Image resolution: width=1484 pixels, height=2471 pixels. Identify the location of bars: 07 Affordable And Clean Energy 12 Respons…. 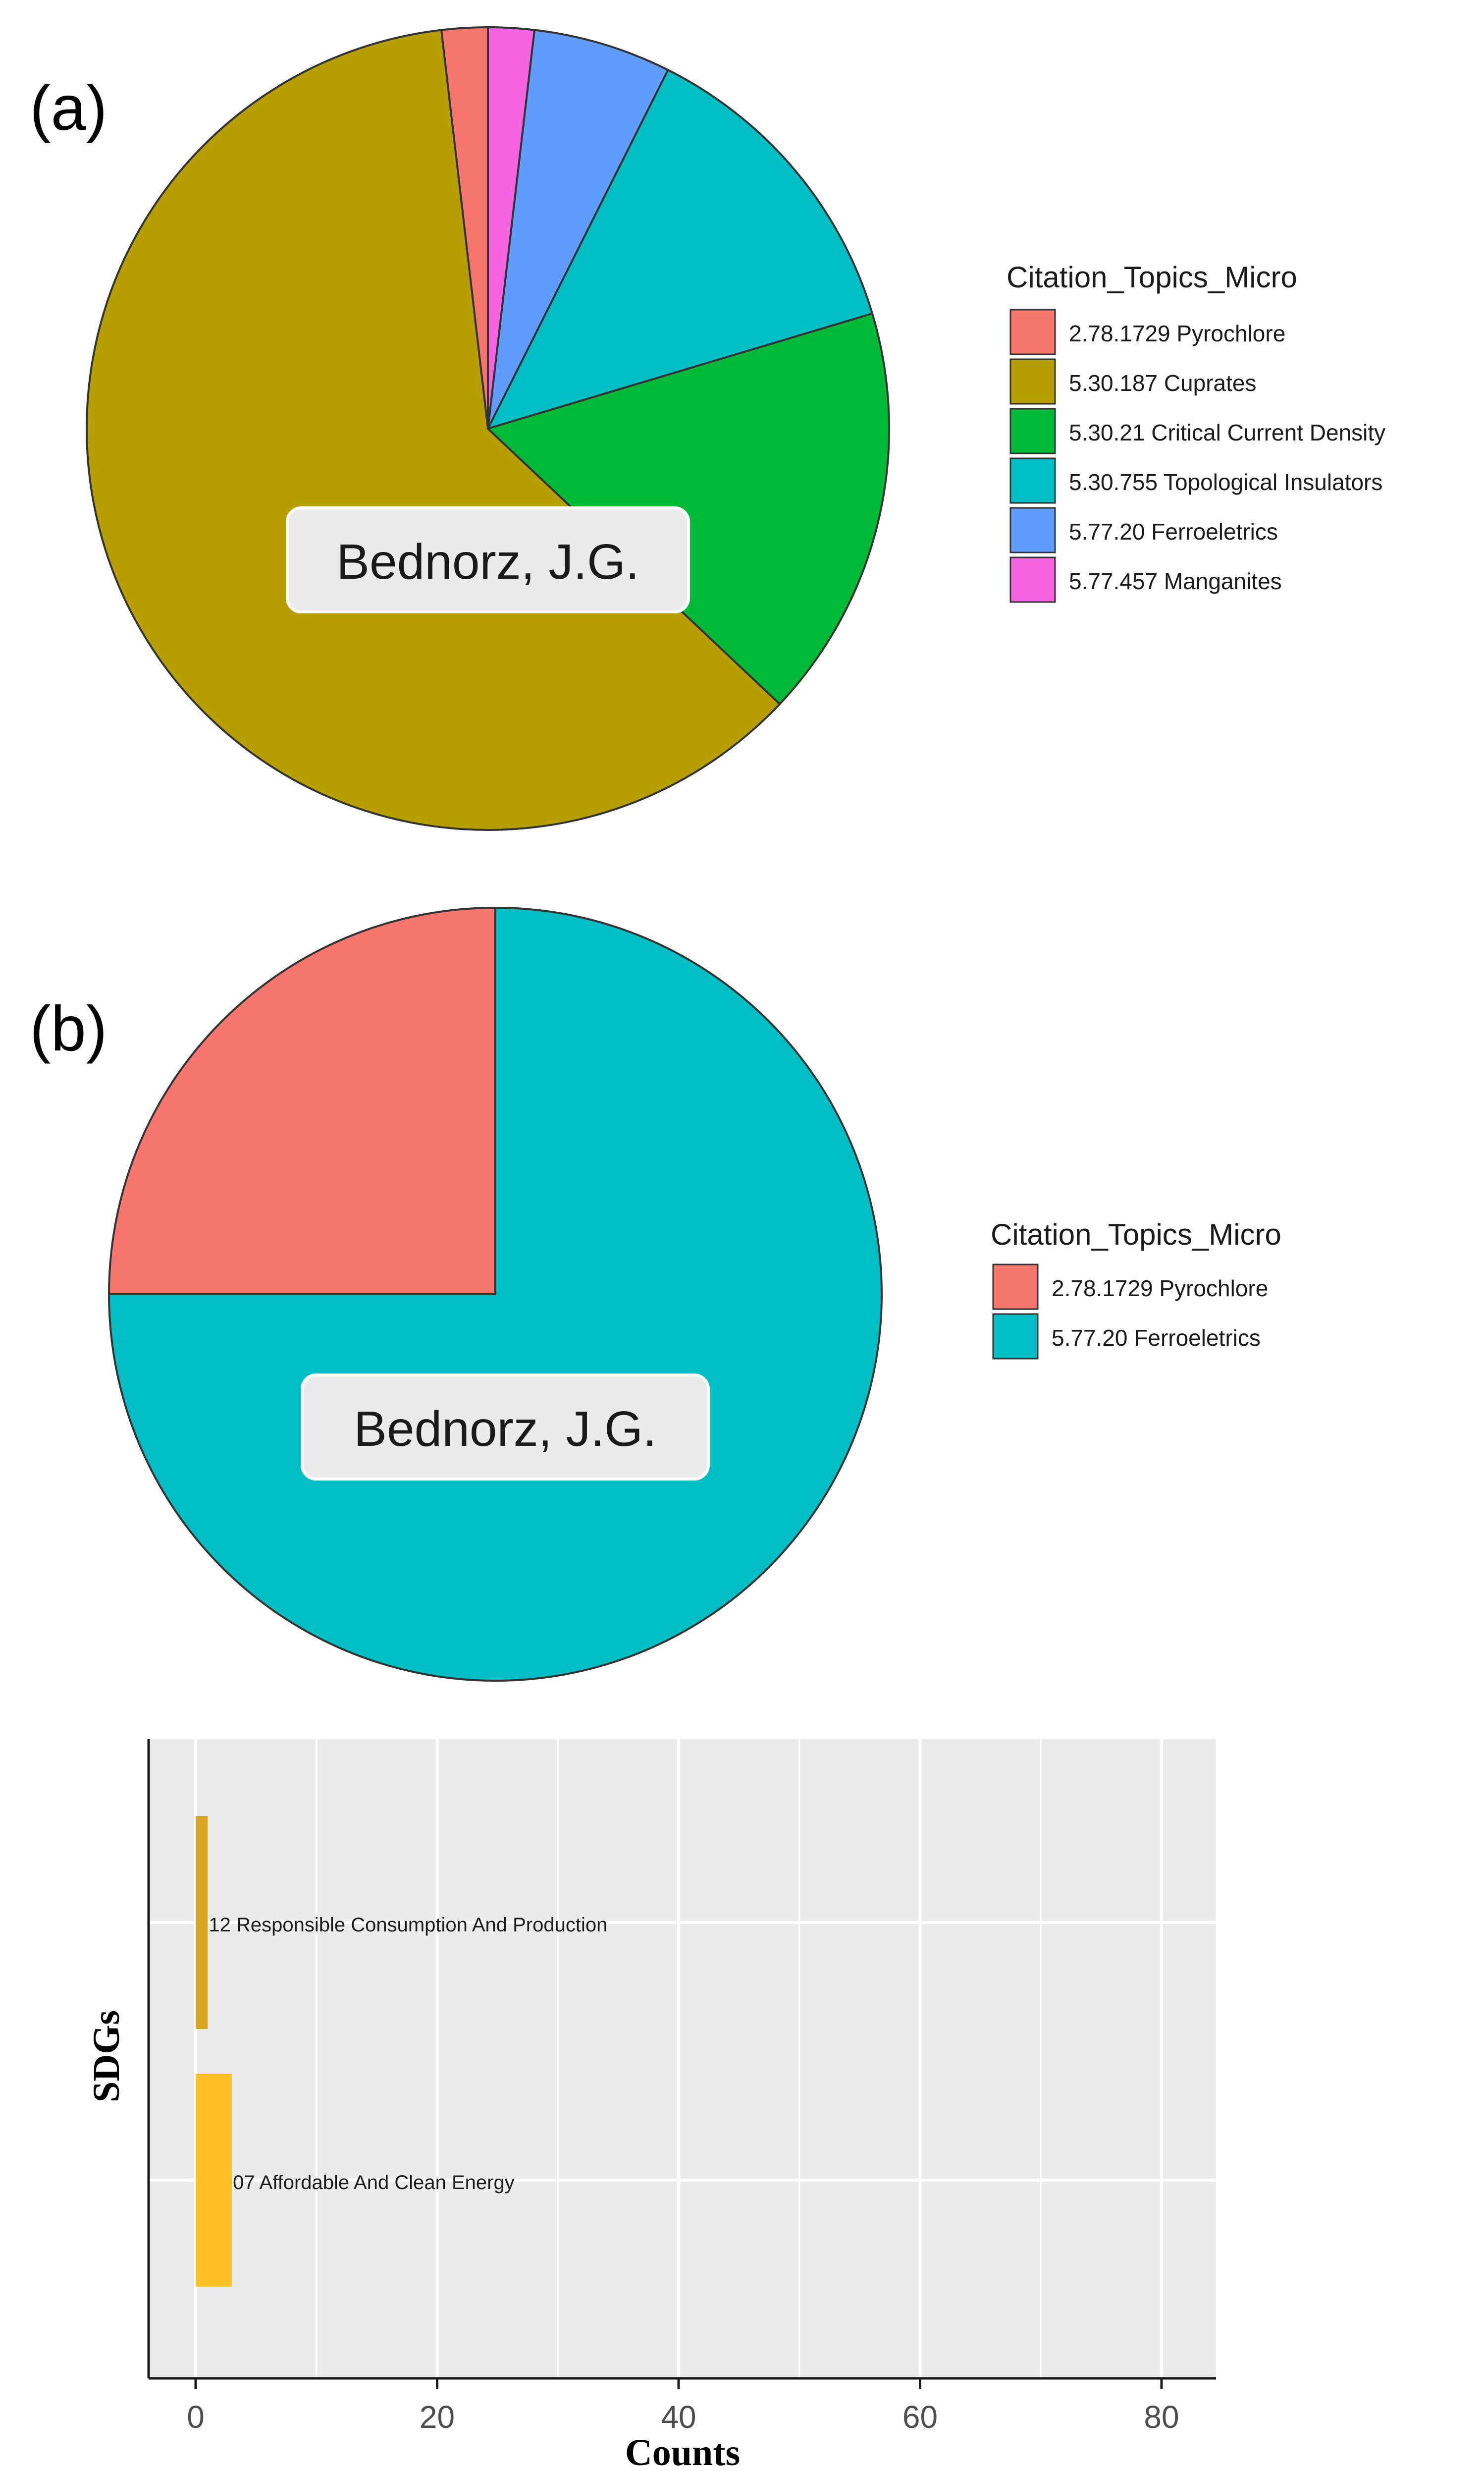
(402, 2051).